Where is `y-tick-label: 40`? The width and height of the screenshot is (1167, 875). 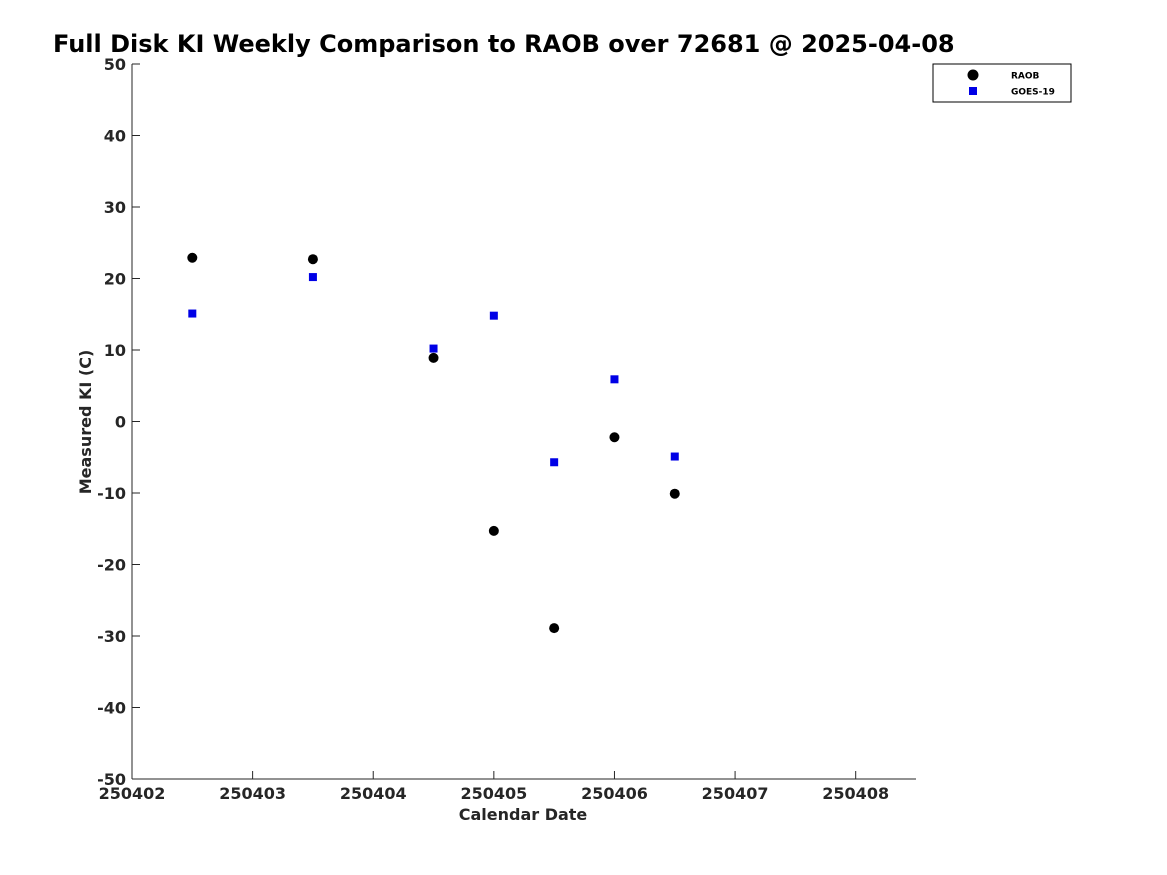
y-tick-label: 40 is located at coordinates (115, 136).